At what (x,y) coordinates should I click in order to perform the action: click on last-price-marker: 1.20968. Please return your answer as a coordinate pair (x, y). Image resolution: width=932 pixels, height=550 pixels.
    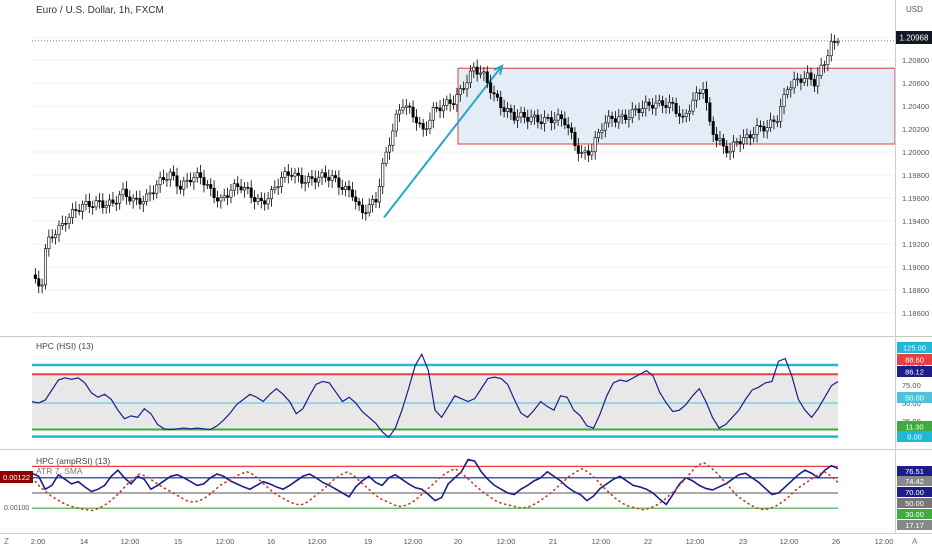
    Looking at the image, I should click on (914, 37).